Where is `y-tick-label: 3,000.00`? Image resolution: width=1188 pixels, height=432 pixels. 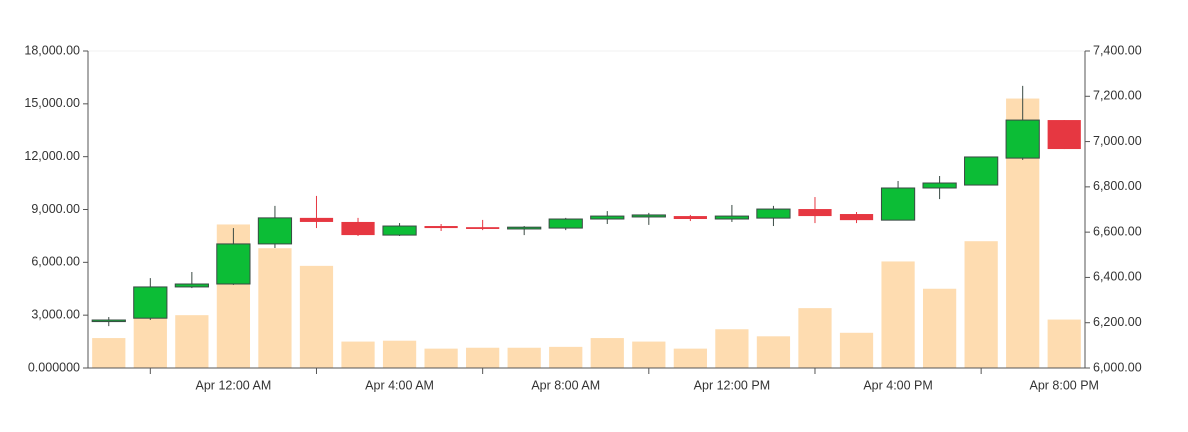
y-tick-label: 3,000.00 is located at coordinates (55, 314).